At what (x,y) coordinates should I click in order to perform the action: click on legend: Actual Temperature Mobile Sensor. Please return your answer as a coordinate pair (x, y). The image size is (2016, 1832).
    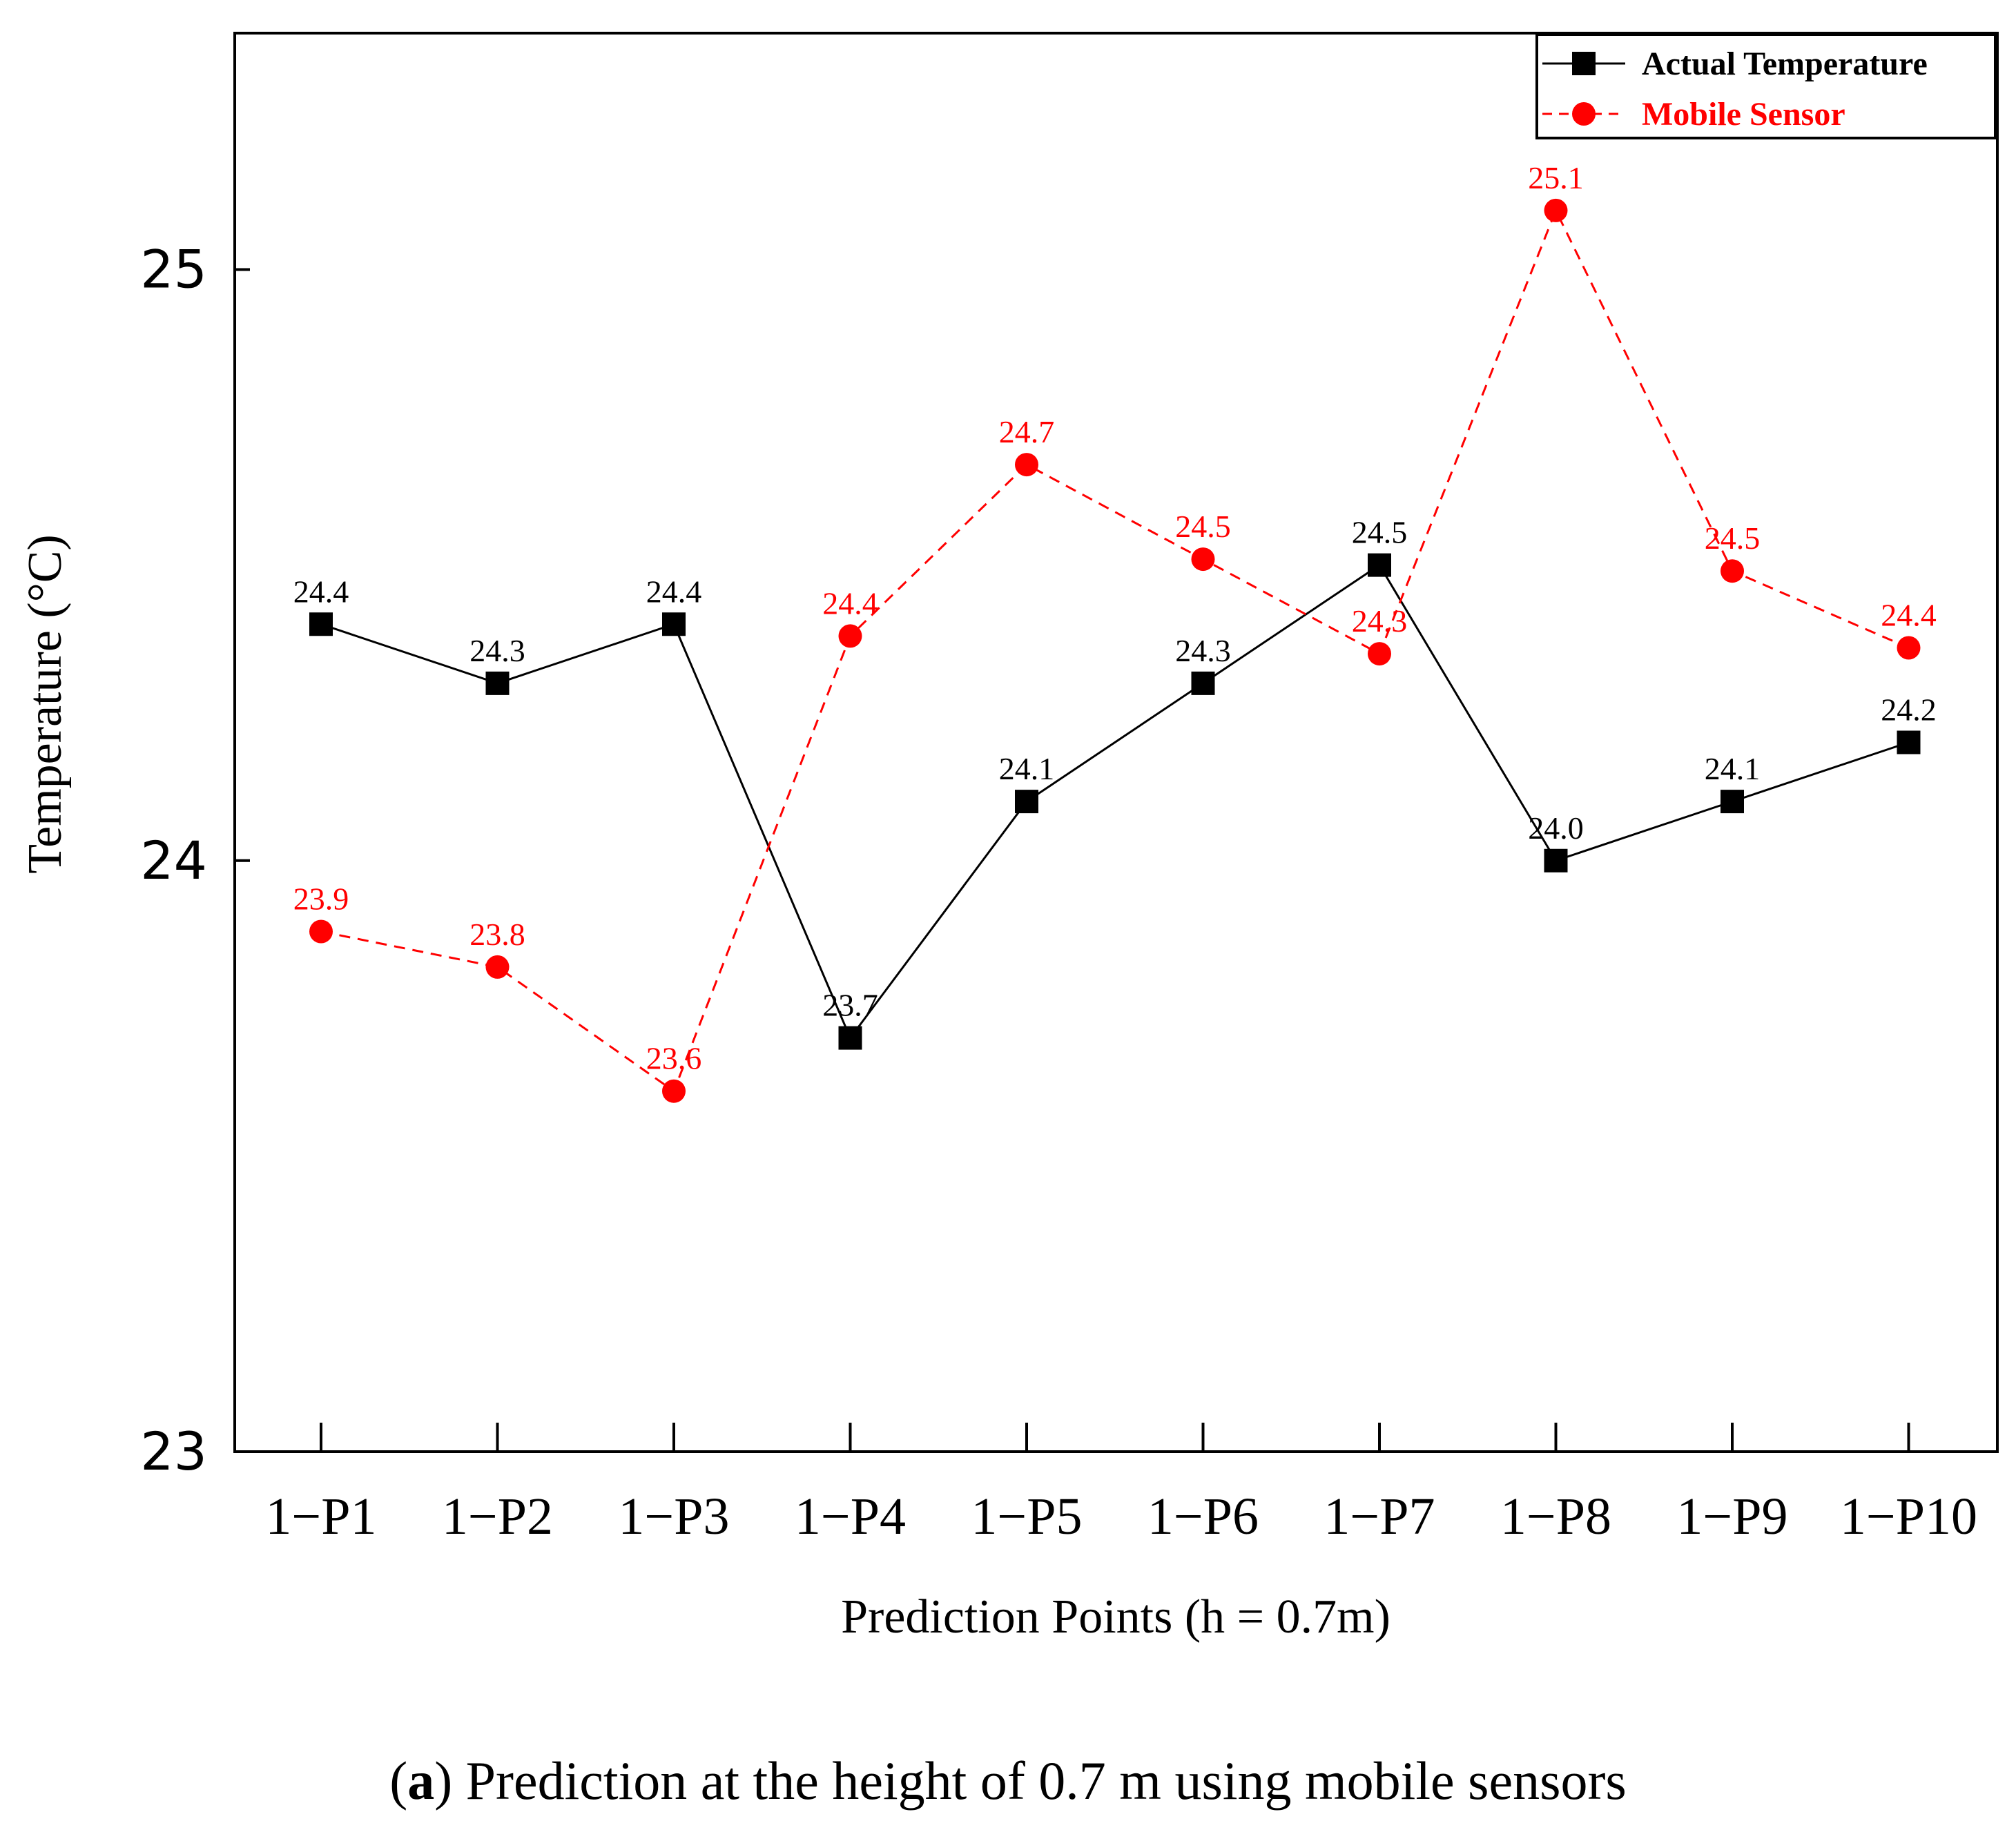
    Looking at the image, I should click on (1766, 86).